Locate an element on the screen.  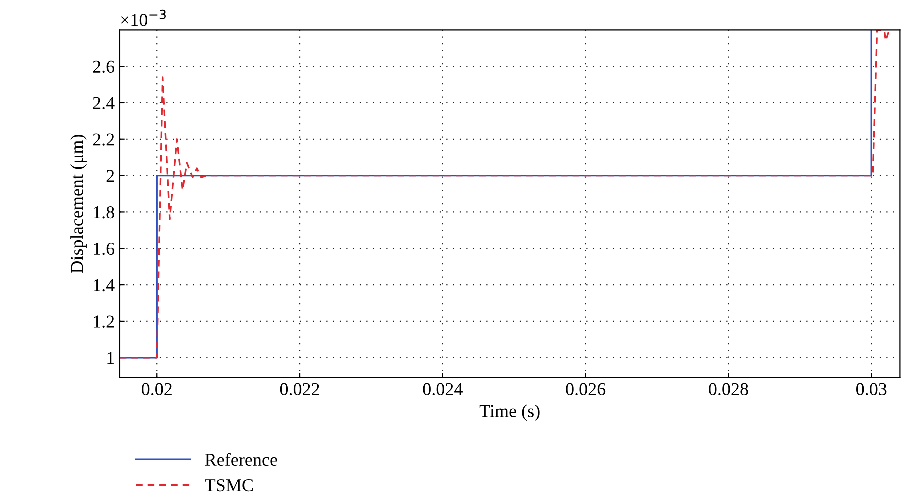
y-tick-label: 1.6 is located at coordinates (104, 249).